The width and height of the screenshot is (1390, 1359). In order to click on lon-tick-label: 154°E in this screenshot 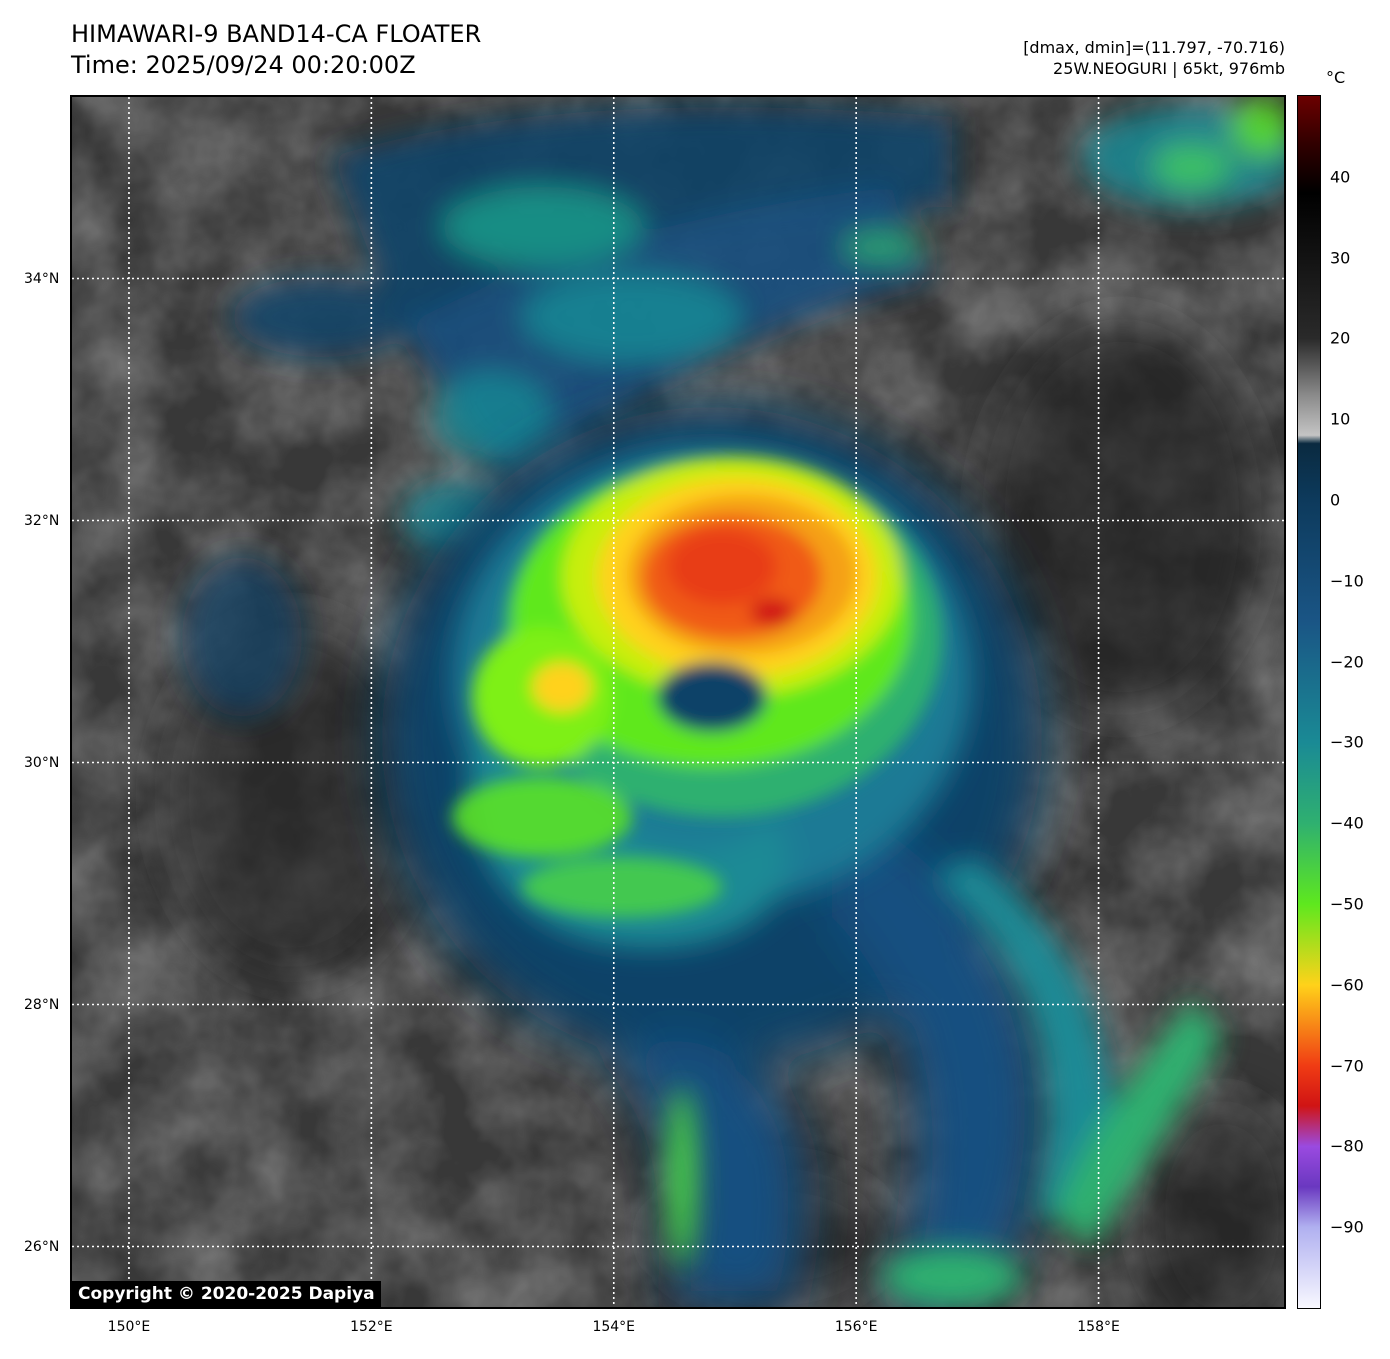, I will do `click(614, 1327)`.